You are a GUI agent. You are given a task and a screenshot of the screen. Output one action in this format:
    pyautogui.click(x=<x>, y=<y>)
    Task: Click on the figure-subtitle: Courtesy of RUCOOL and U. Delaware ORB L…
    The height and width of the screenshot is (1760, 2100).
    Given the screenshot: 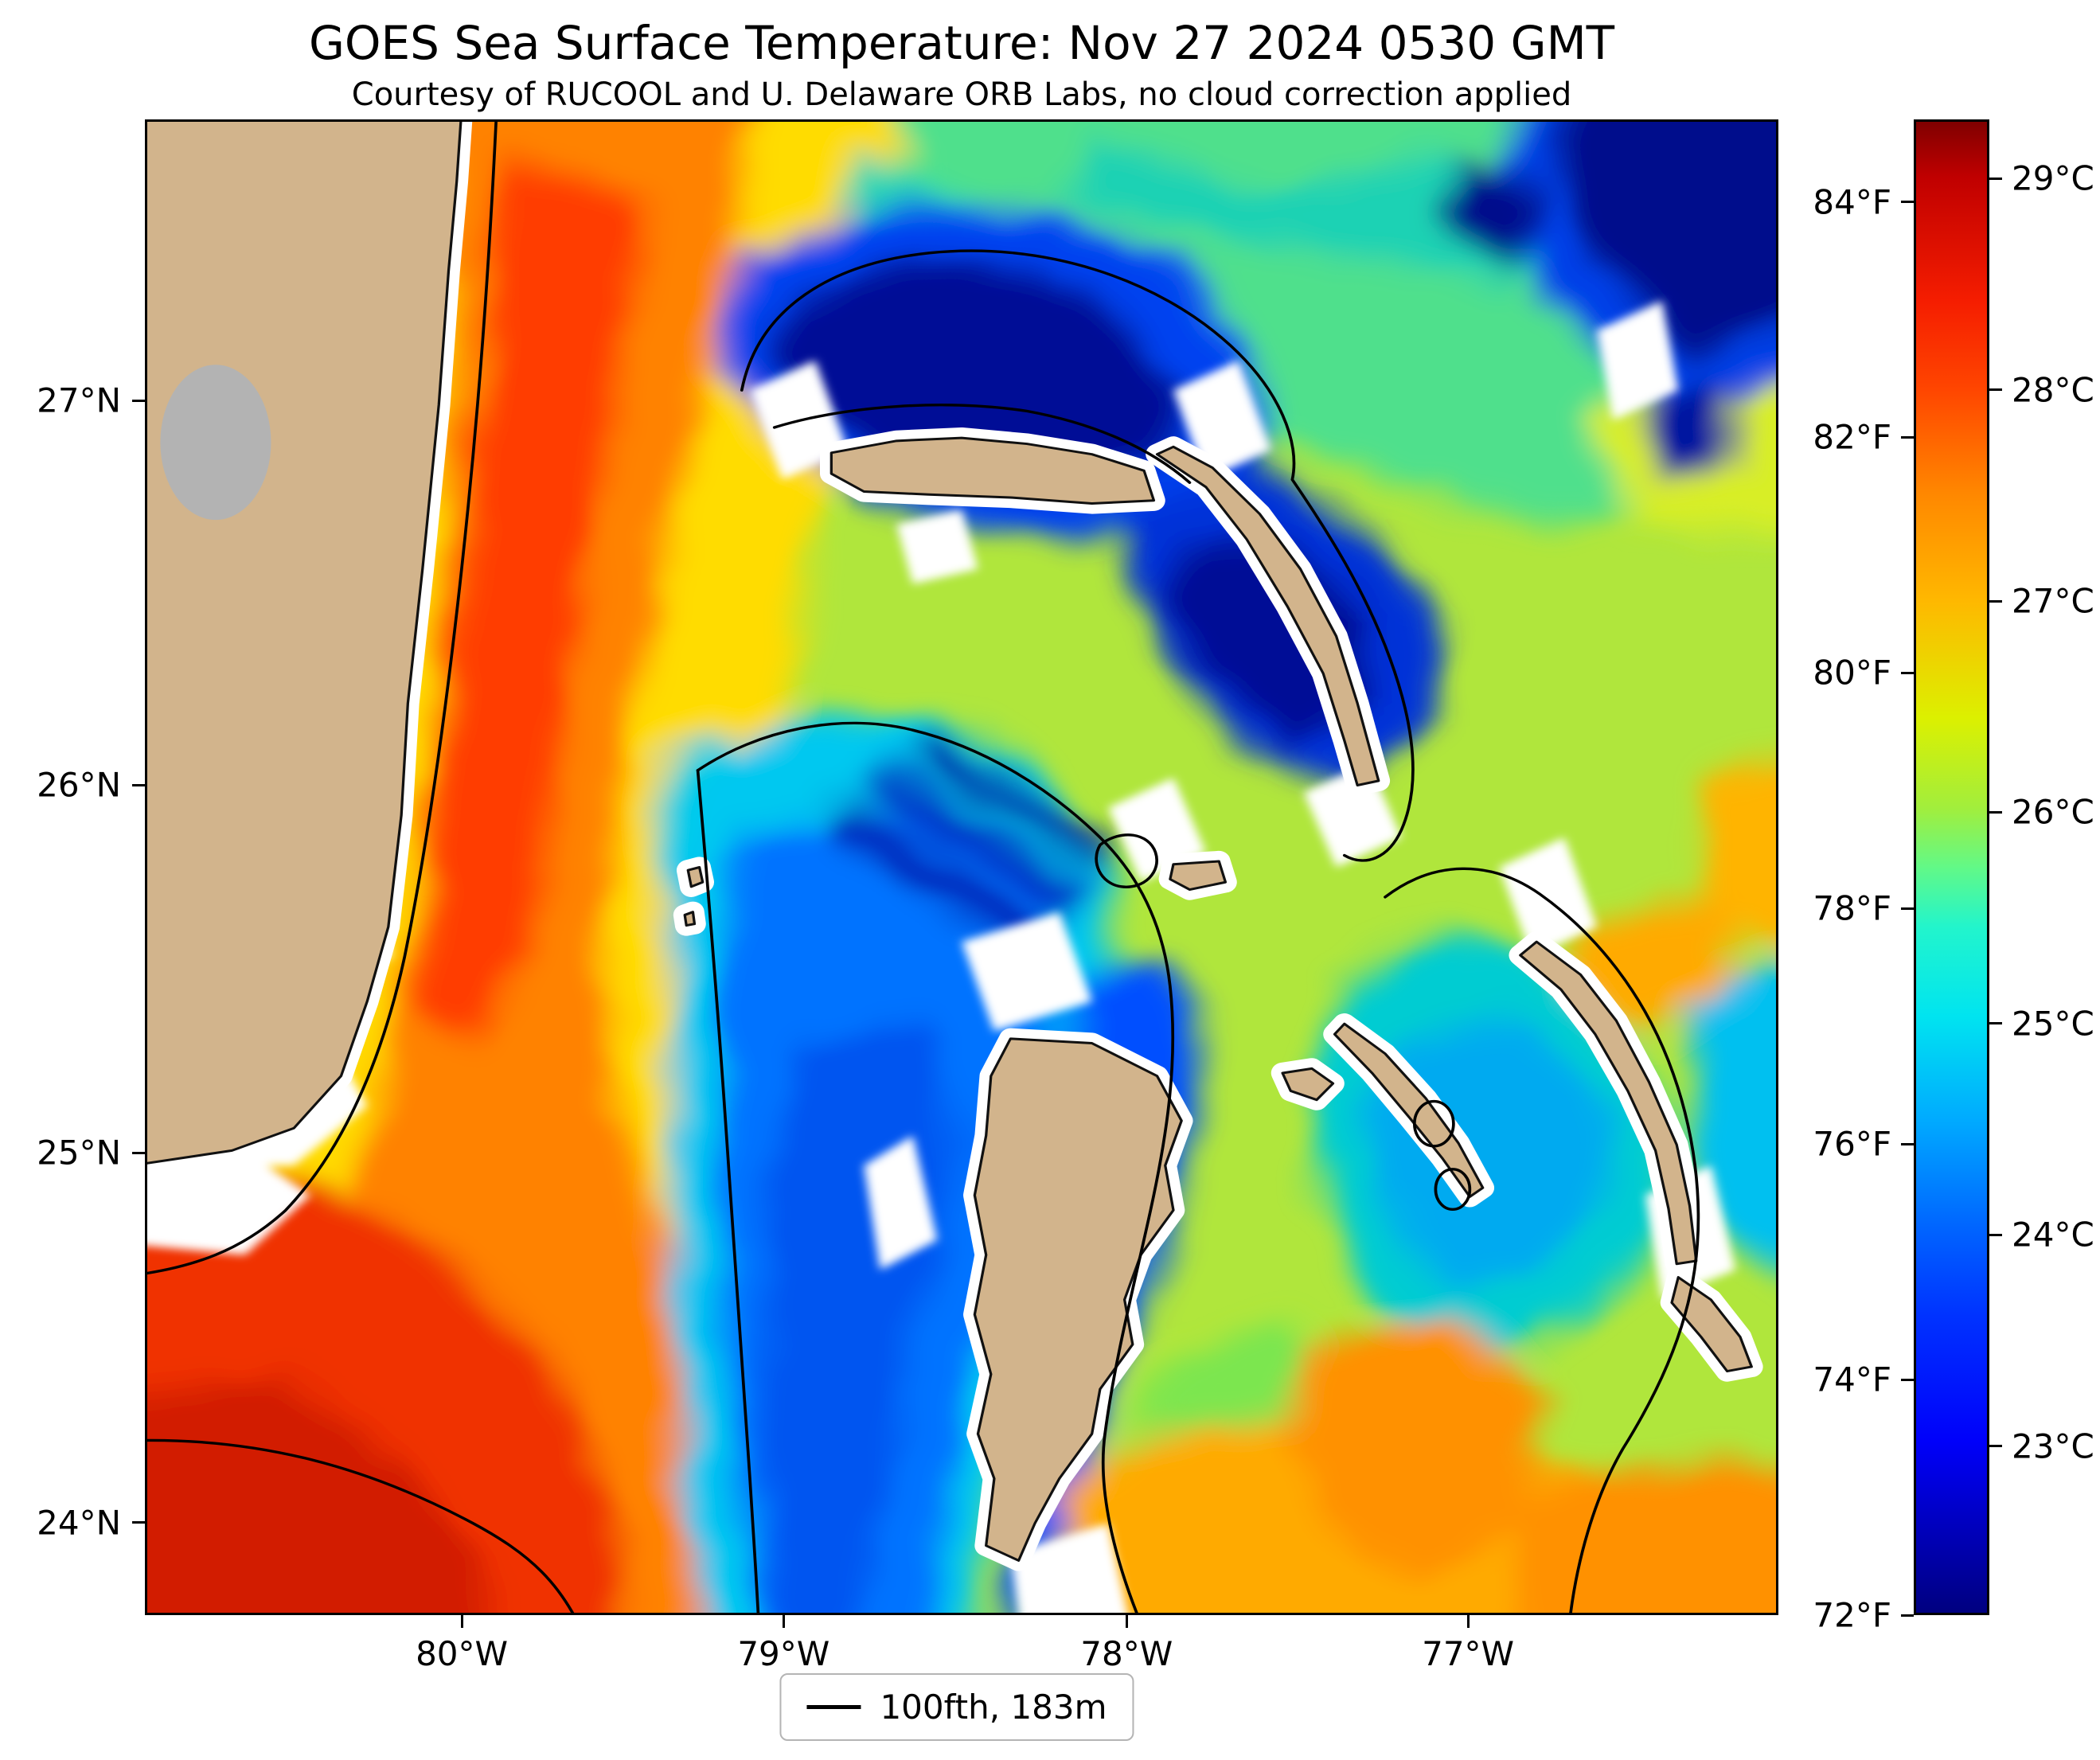 What is the action you would take?
    pyautogui.click(x=961, y=94)
    